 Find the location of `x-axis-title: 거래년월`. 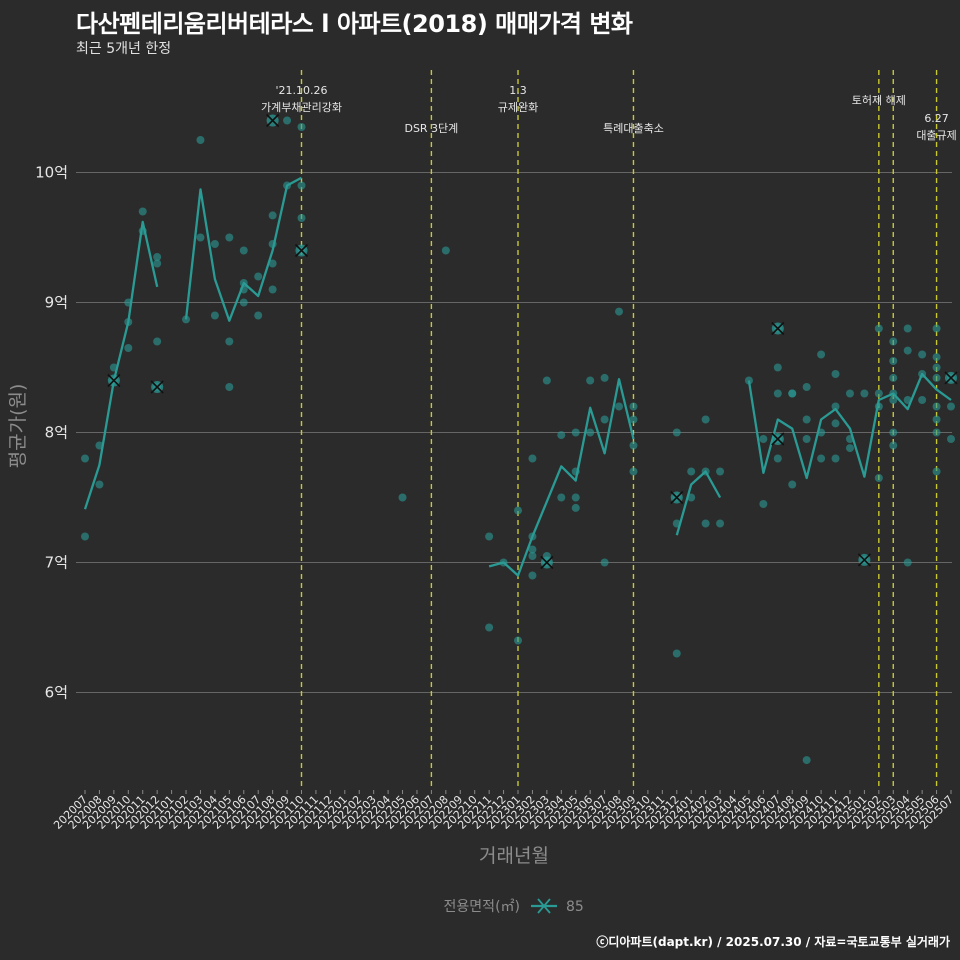

x-axis-title: 거래년월 is located at coordinates (514, 856).